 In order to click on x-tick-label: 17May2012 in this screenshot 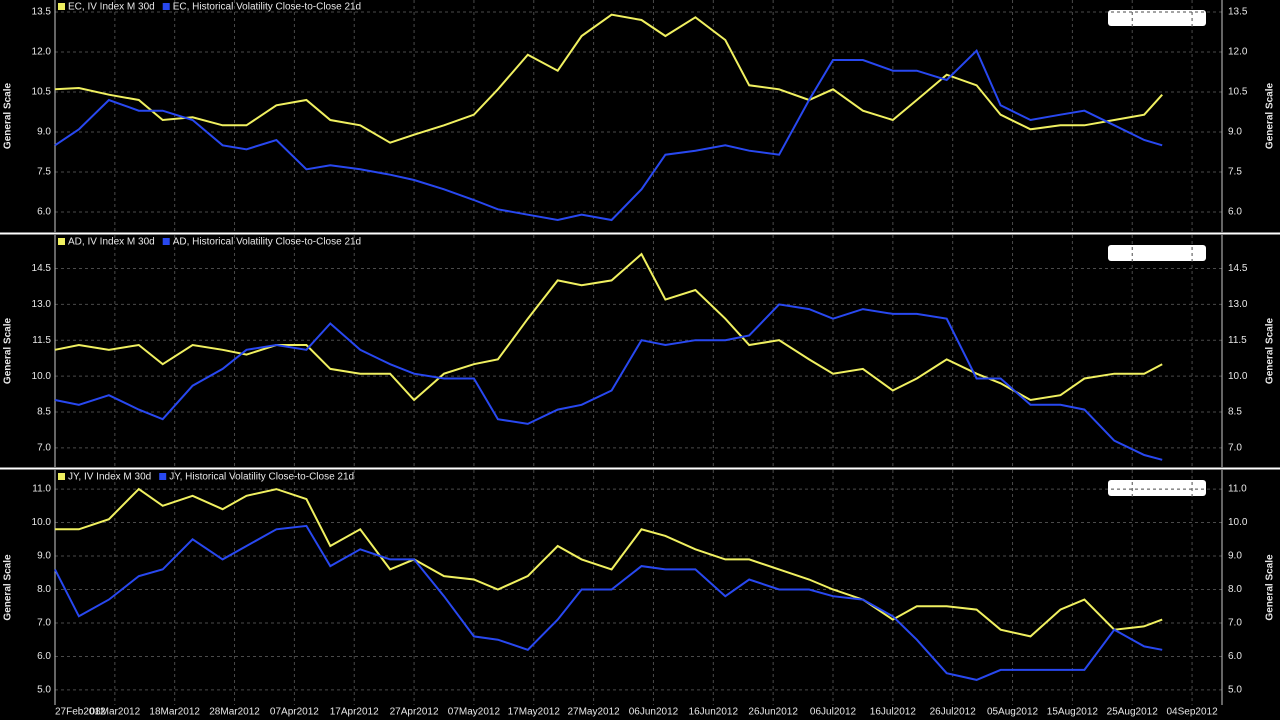, I will do `click(534, 712)`.